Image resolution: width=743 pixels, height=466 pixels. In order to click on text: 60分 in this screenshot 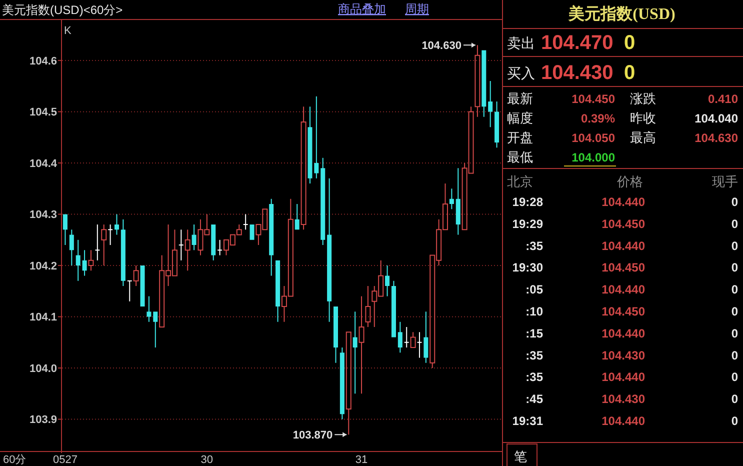, I will do `click(14, 460)`.